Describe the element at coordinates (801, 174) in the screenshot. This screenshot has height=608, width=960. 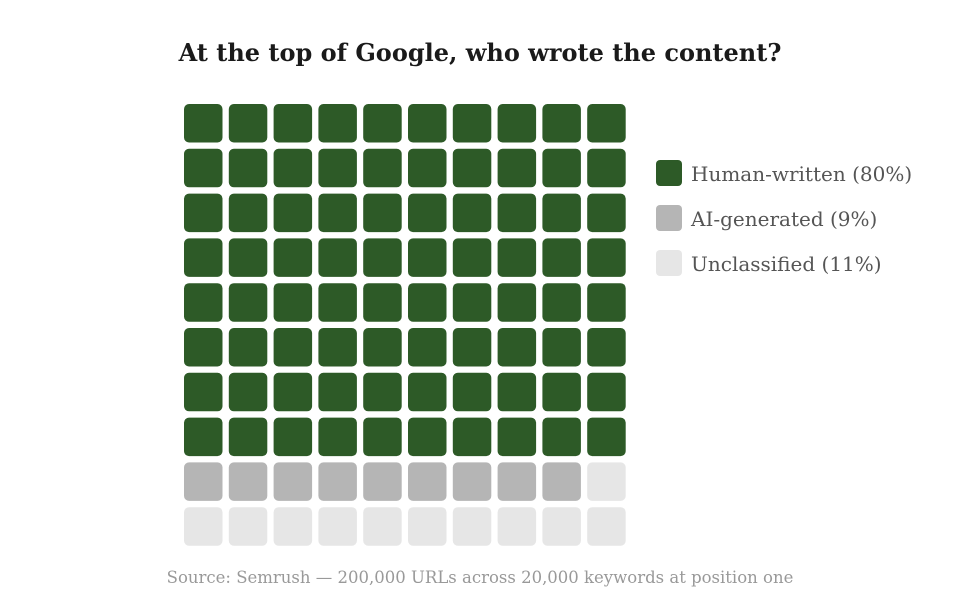
I see `legend-label: Human-written (80%)` at that location.